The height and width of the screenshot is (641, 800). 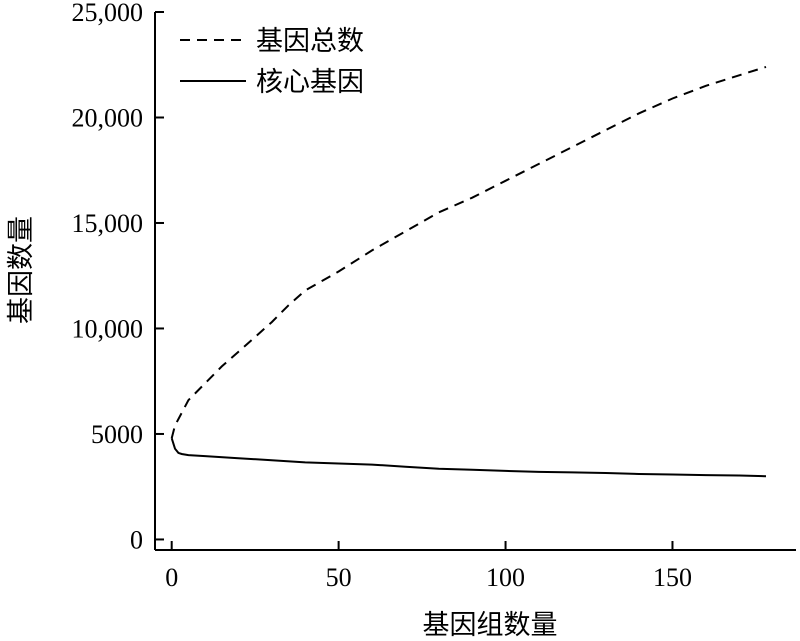 I want to click on legend-label-total-genes: 基因总数, so click(x=310, y=41).